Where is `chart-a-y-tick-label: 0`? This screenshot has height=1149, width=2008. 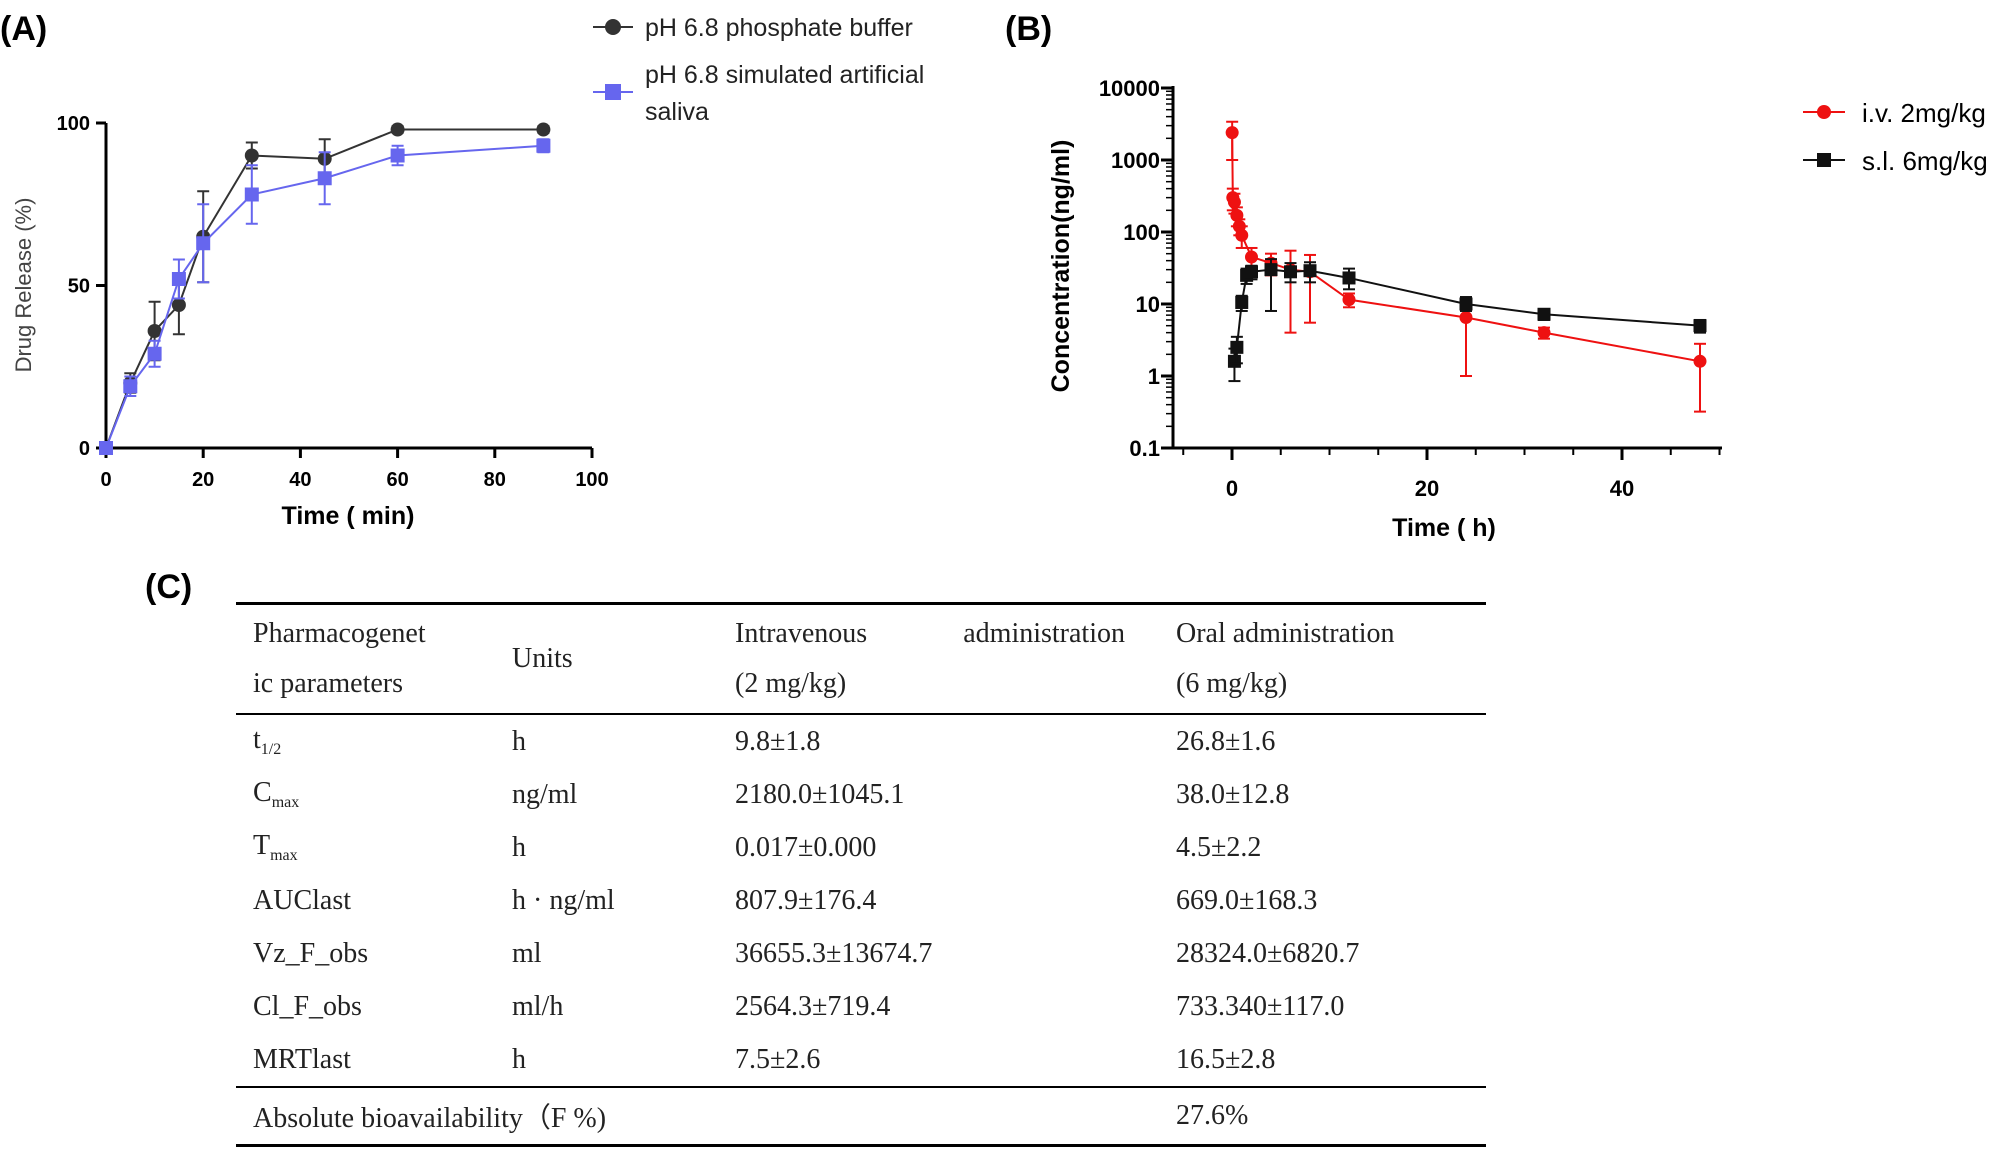
chart-a-y-tick-label: 0 is located at coordinates (84, 449).